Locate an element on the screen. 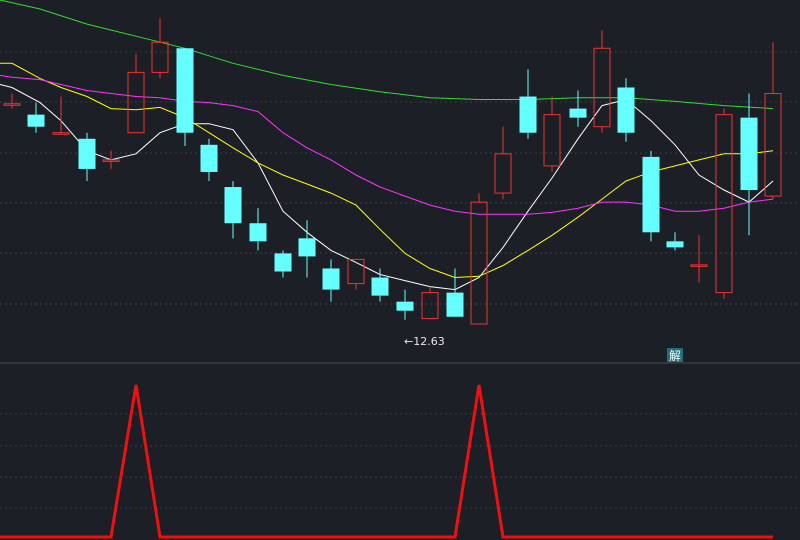  badge-text: 解 is located at coordinates (675, 356).